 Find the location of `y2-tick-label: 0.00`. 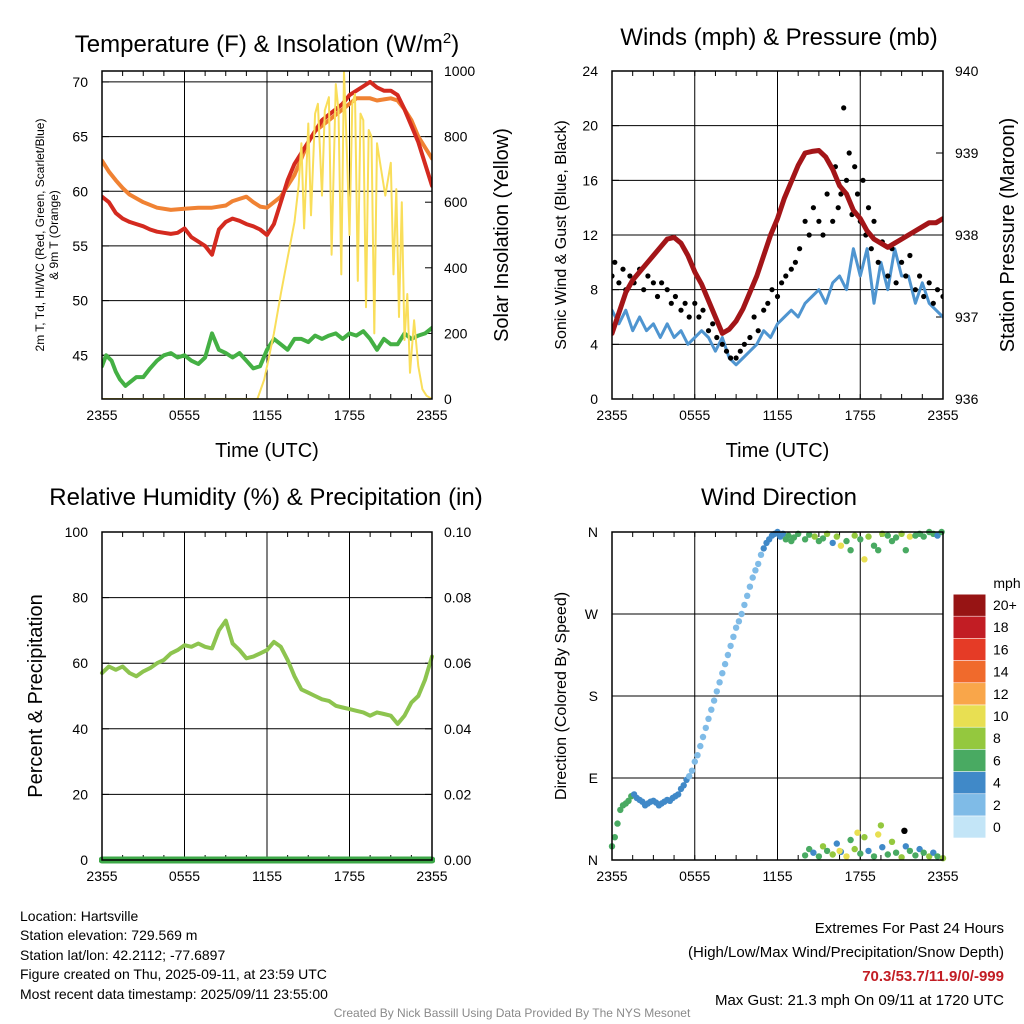

y2-tick-label: 0.00 is located at coordinates (457, 860).